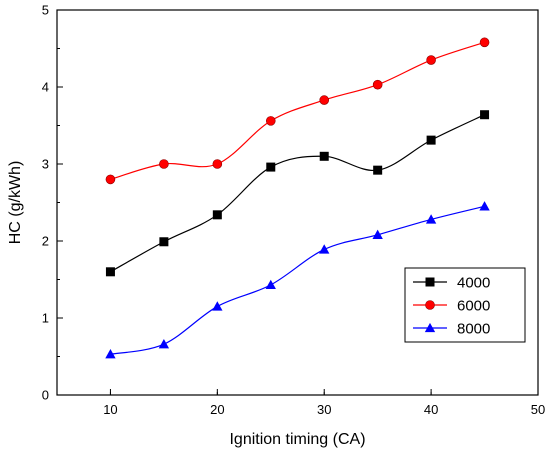 This screenshot has height=458, width=550. I want to click on legend-label: 6000, so click(473, 306).